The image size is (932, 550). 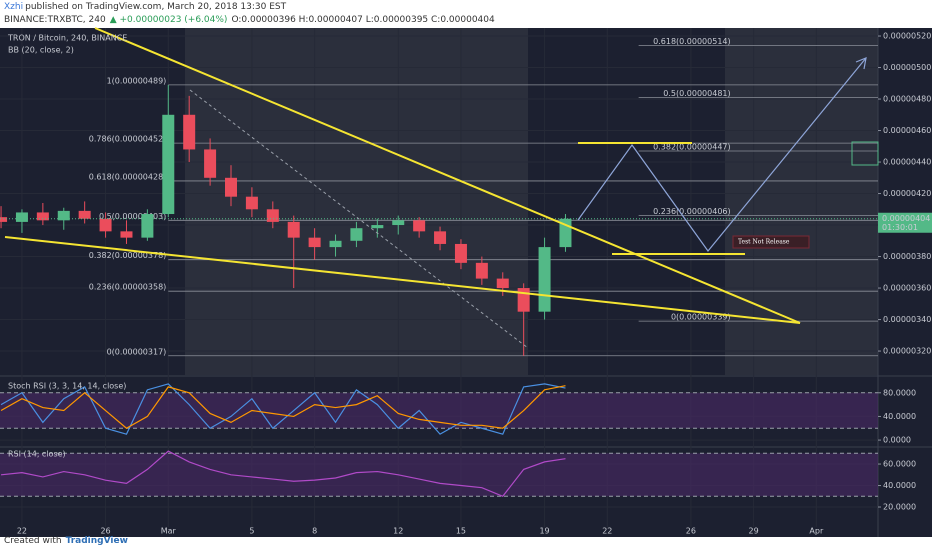 I want to click on y-tick-label: 0.00000500, so click(x=907, y=67).